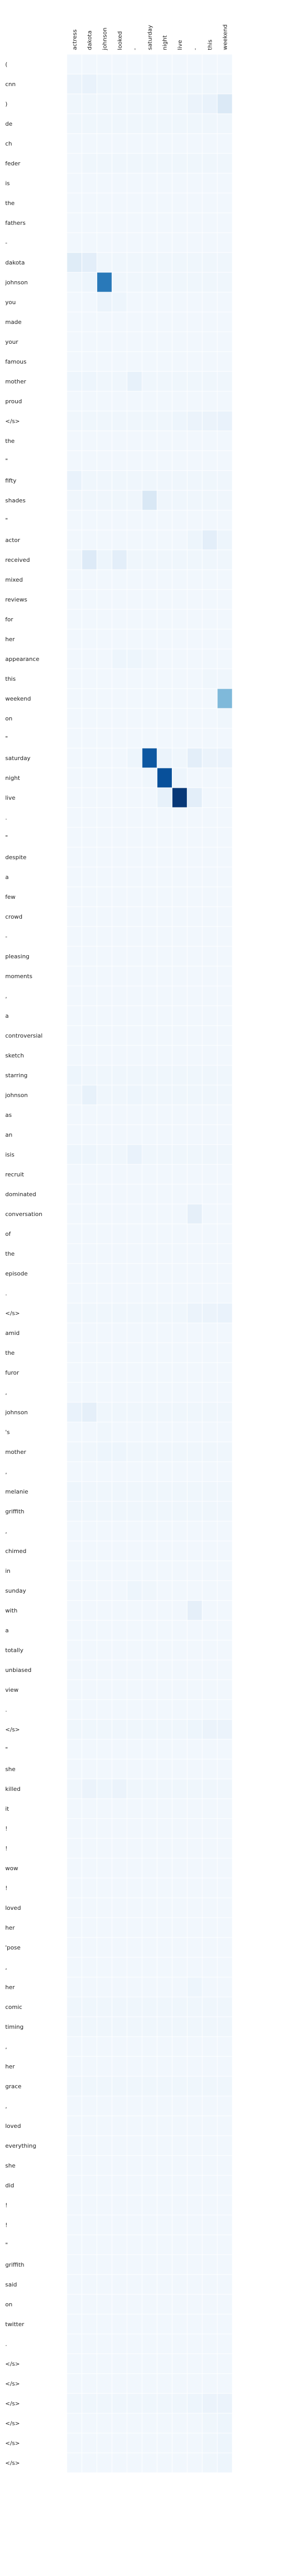  What do you see at coordinates (21, 1194) in the screenshot?
I see `y-tick-label: dominated` at bounding box center [21, 1194].